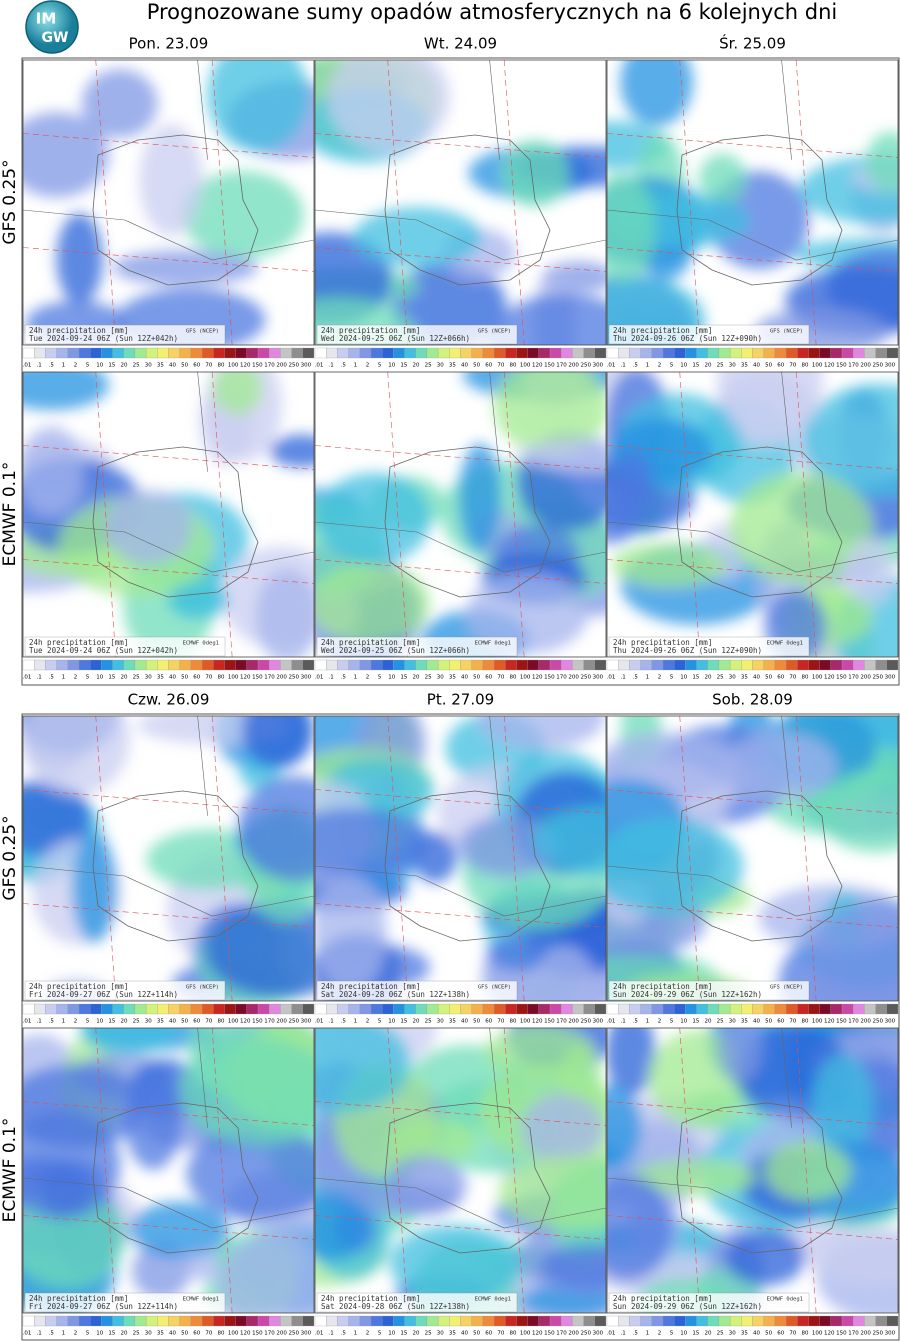  I want to click on colorbar-label: 40, so click(756, 678).